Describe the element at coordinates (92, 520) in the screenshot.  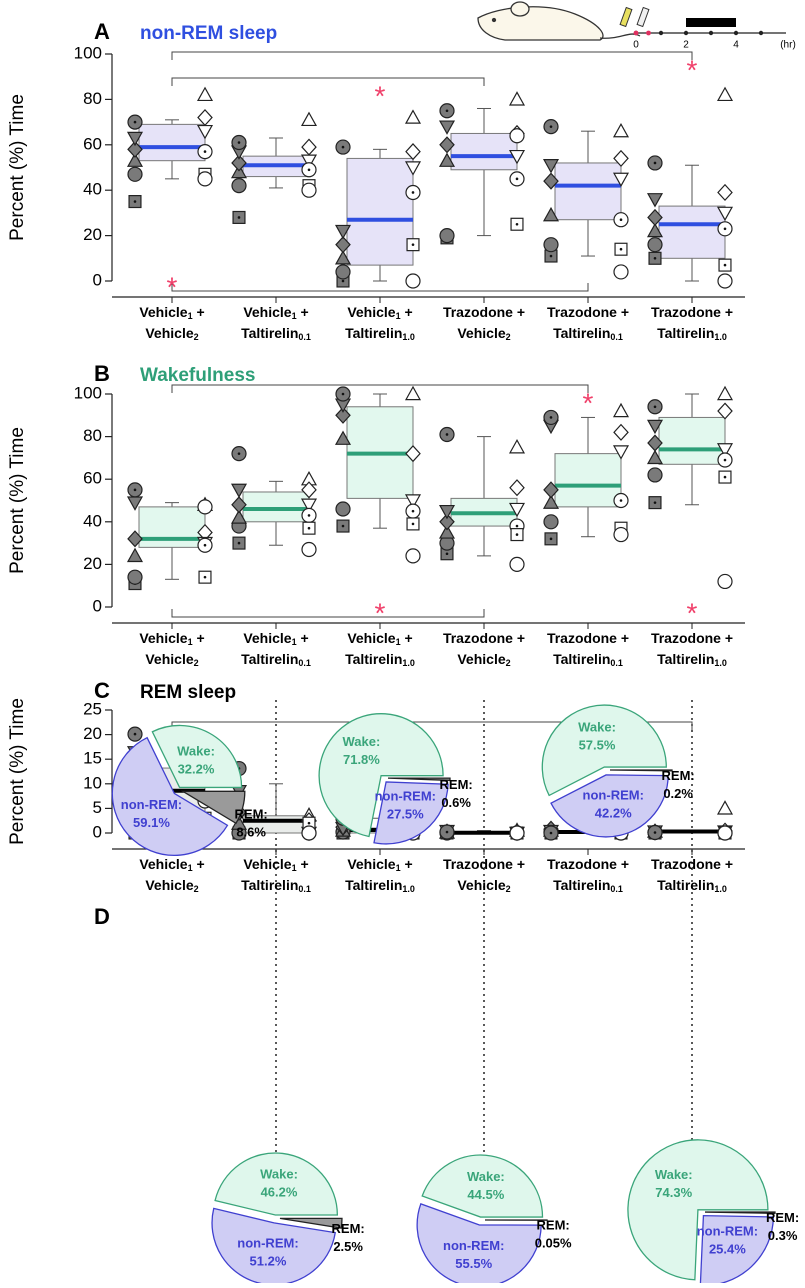
I see `y-tick-label: 40` at that location.